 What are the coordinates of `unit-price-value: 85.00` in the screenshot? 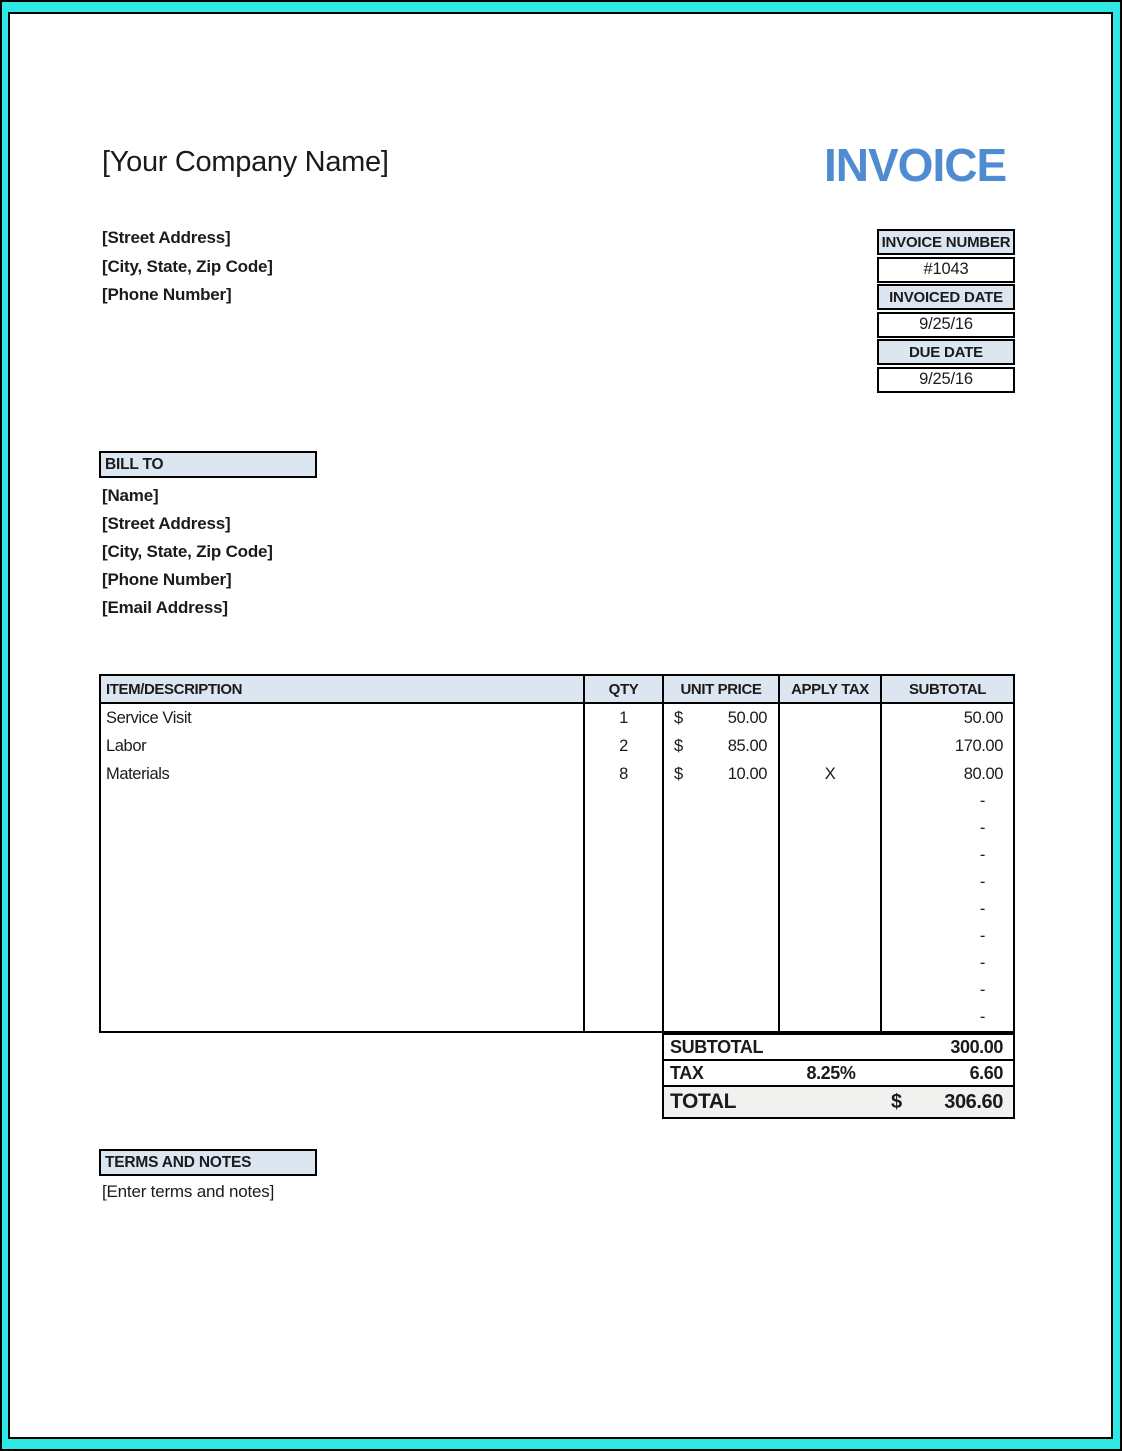 It's located at (747, 745).